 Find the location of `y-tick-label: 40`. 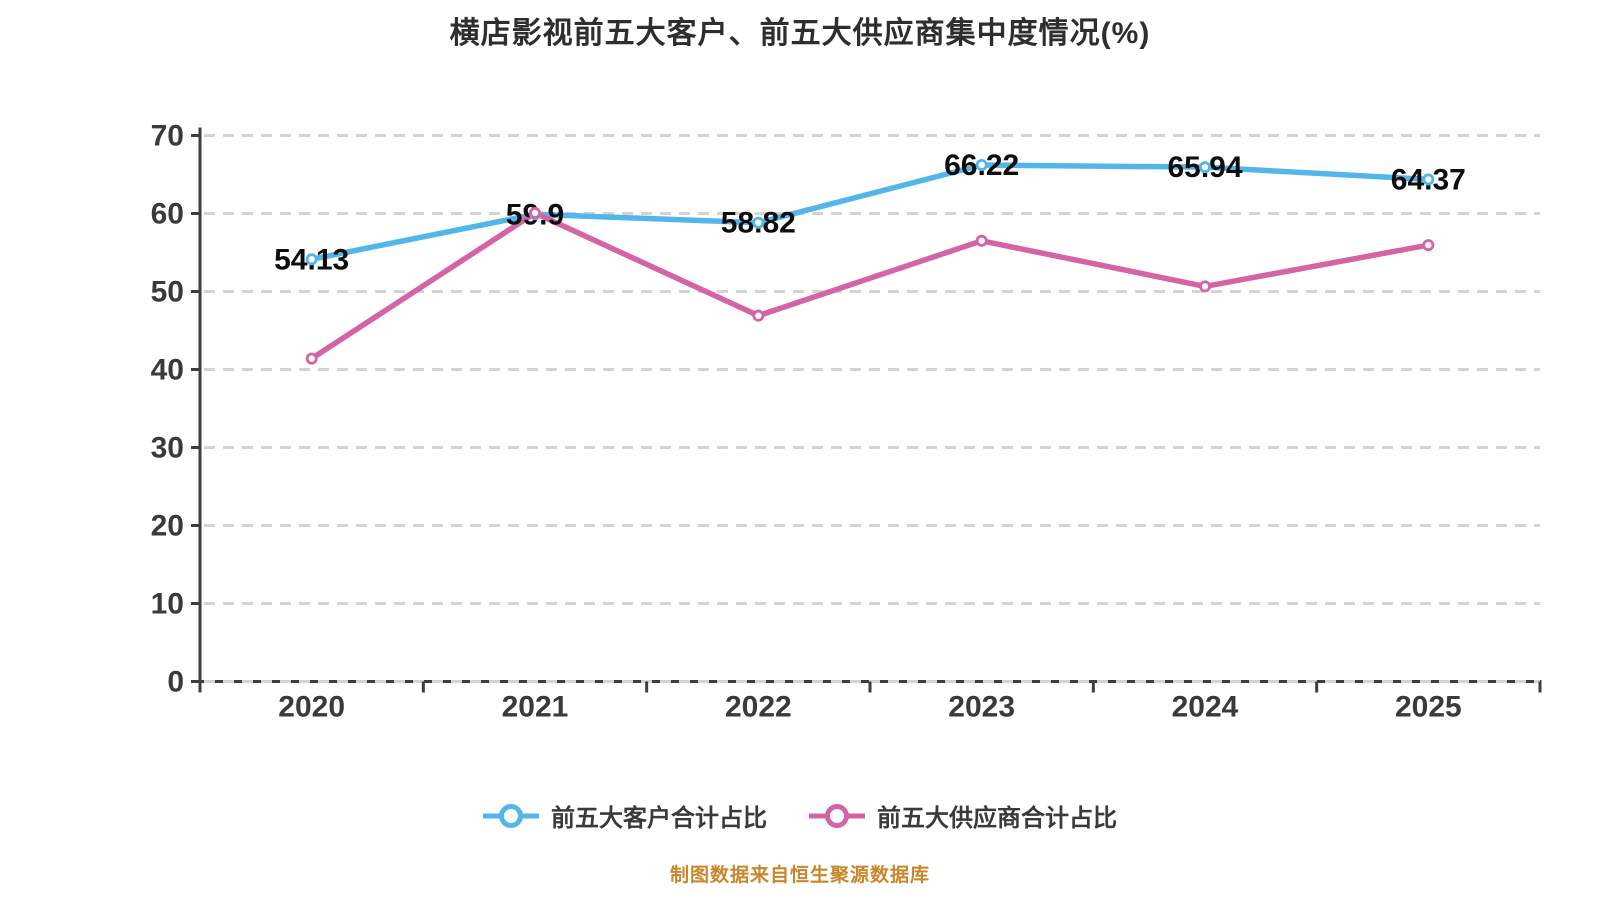

y-tick-label: 40 is located at coordinates (167, 370).